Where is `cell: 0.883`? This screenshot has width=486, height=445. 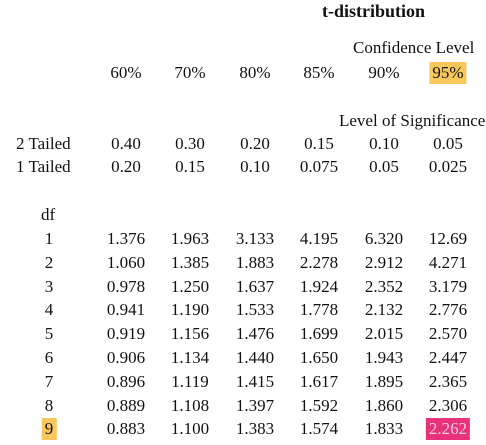 cell: 0.883 is located at coordinates (126, 429).